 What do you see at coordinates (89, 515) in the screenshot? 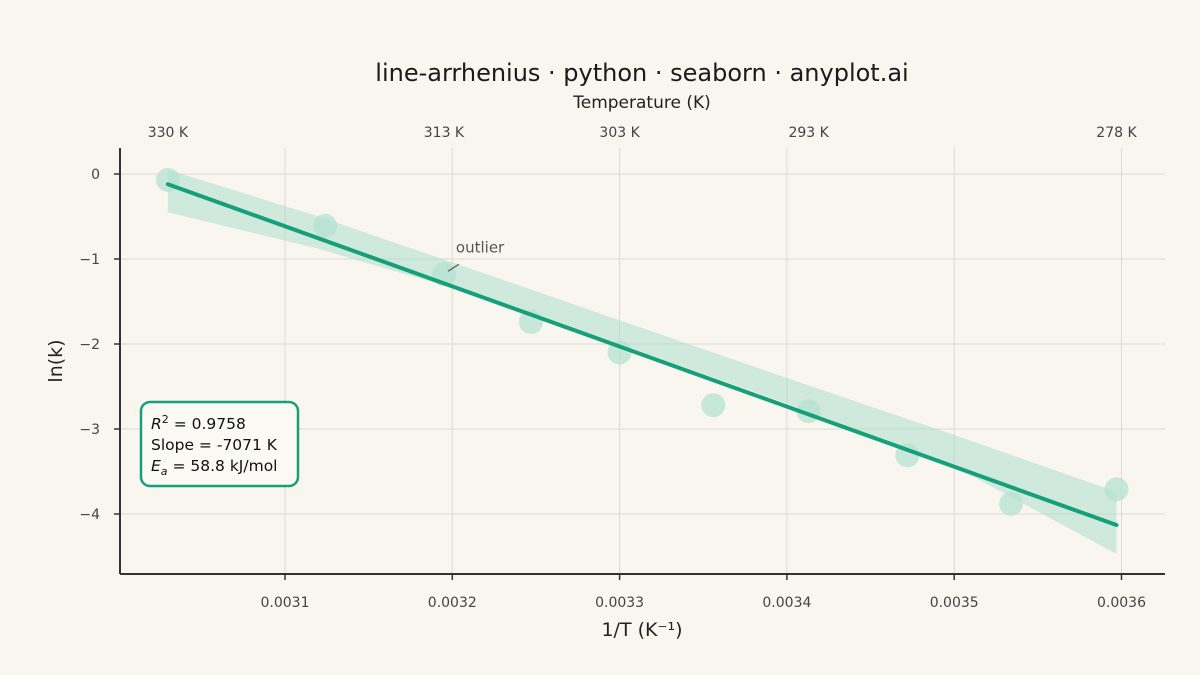
I see `y-tick-label-4: −4` at bounding box center [89, 515].